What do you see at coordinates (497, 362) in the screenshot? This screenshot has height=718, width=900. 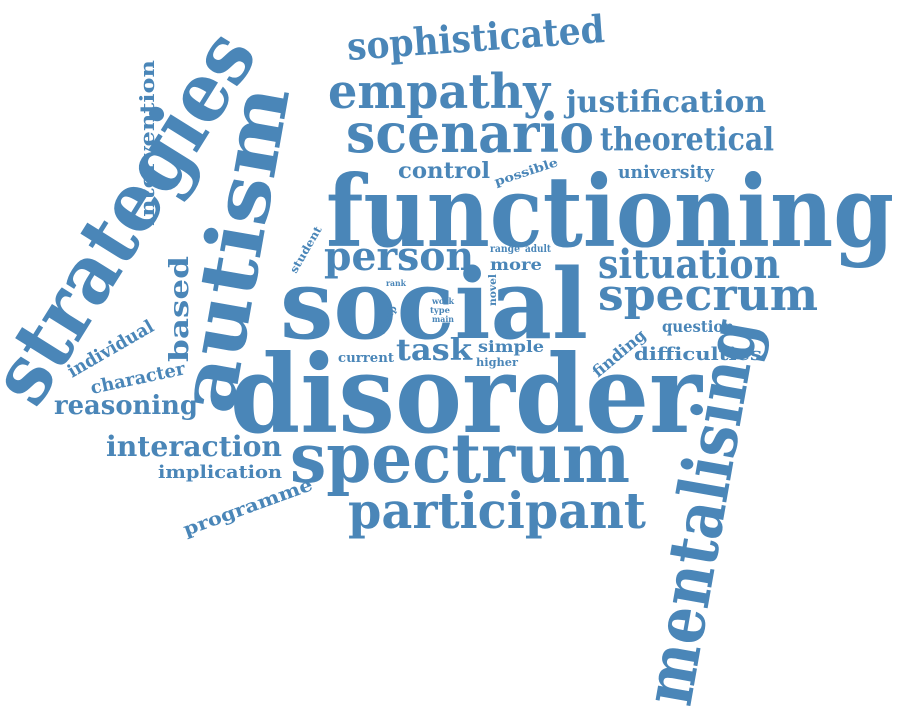 I see `word-higher: higher` at bounding box center [497, 362].